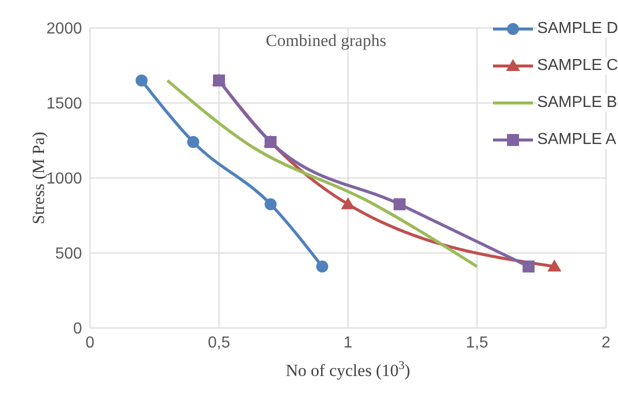  Describe the element at coordinates (64, 29) in the screenshot. I see `y-tick-label: 2000` at that location.